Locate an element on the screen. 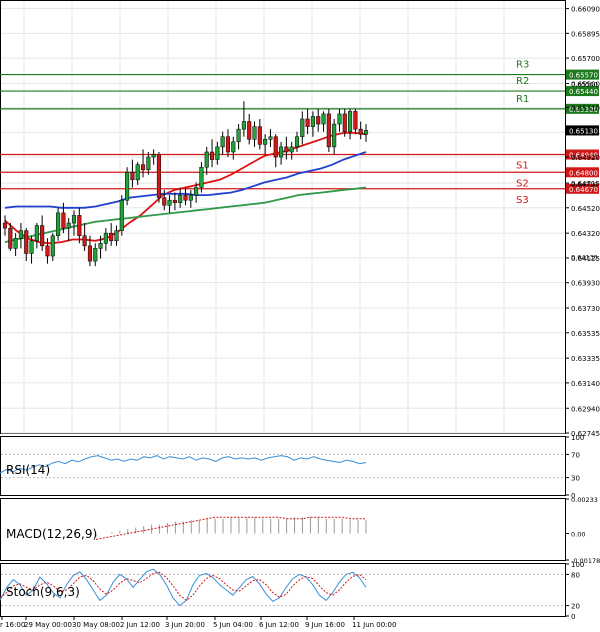 Image resolution: width=600 pixels, height=632 pixels. price-tick-label: 0.64715 is located at coordinates (585, 184).